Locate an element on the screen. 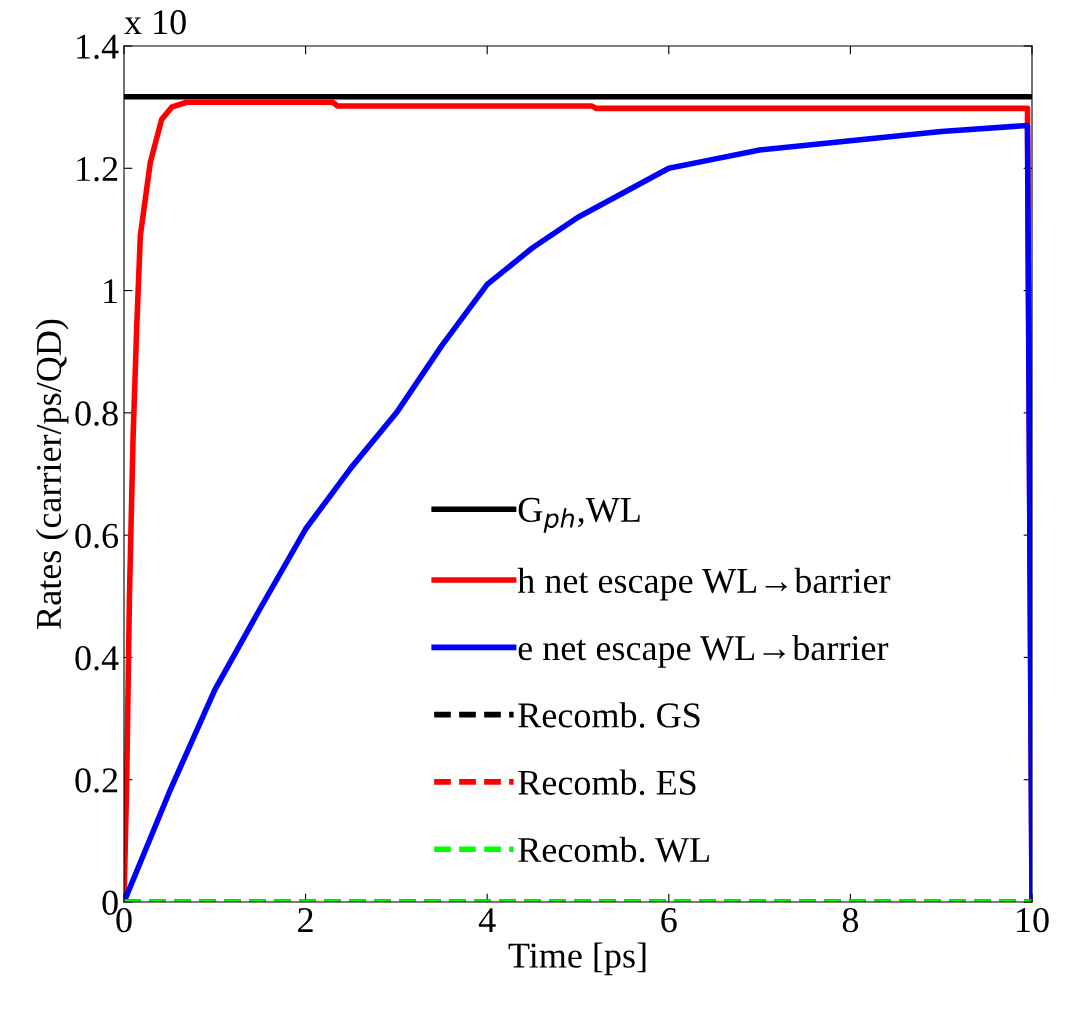 This screenshot has width=1066, height=1010. x-tick-label: 2 is located at coordinates (305, 920).